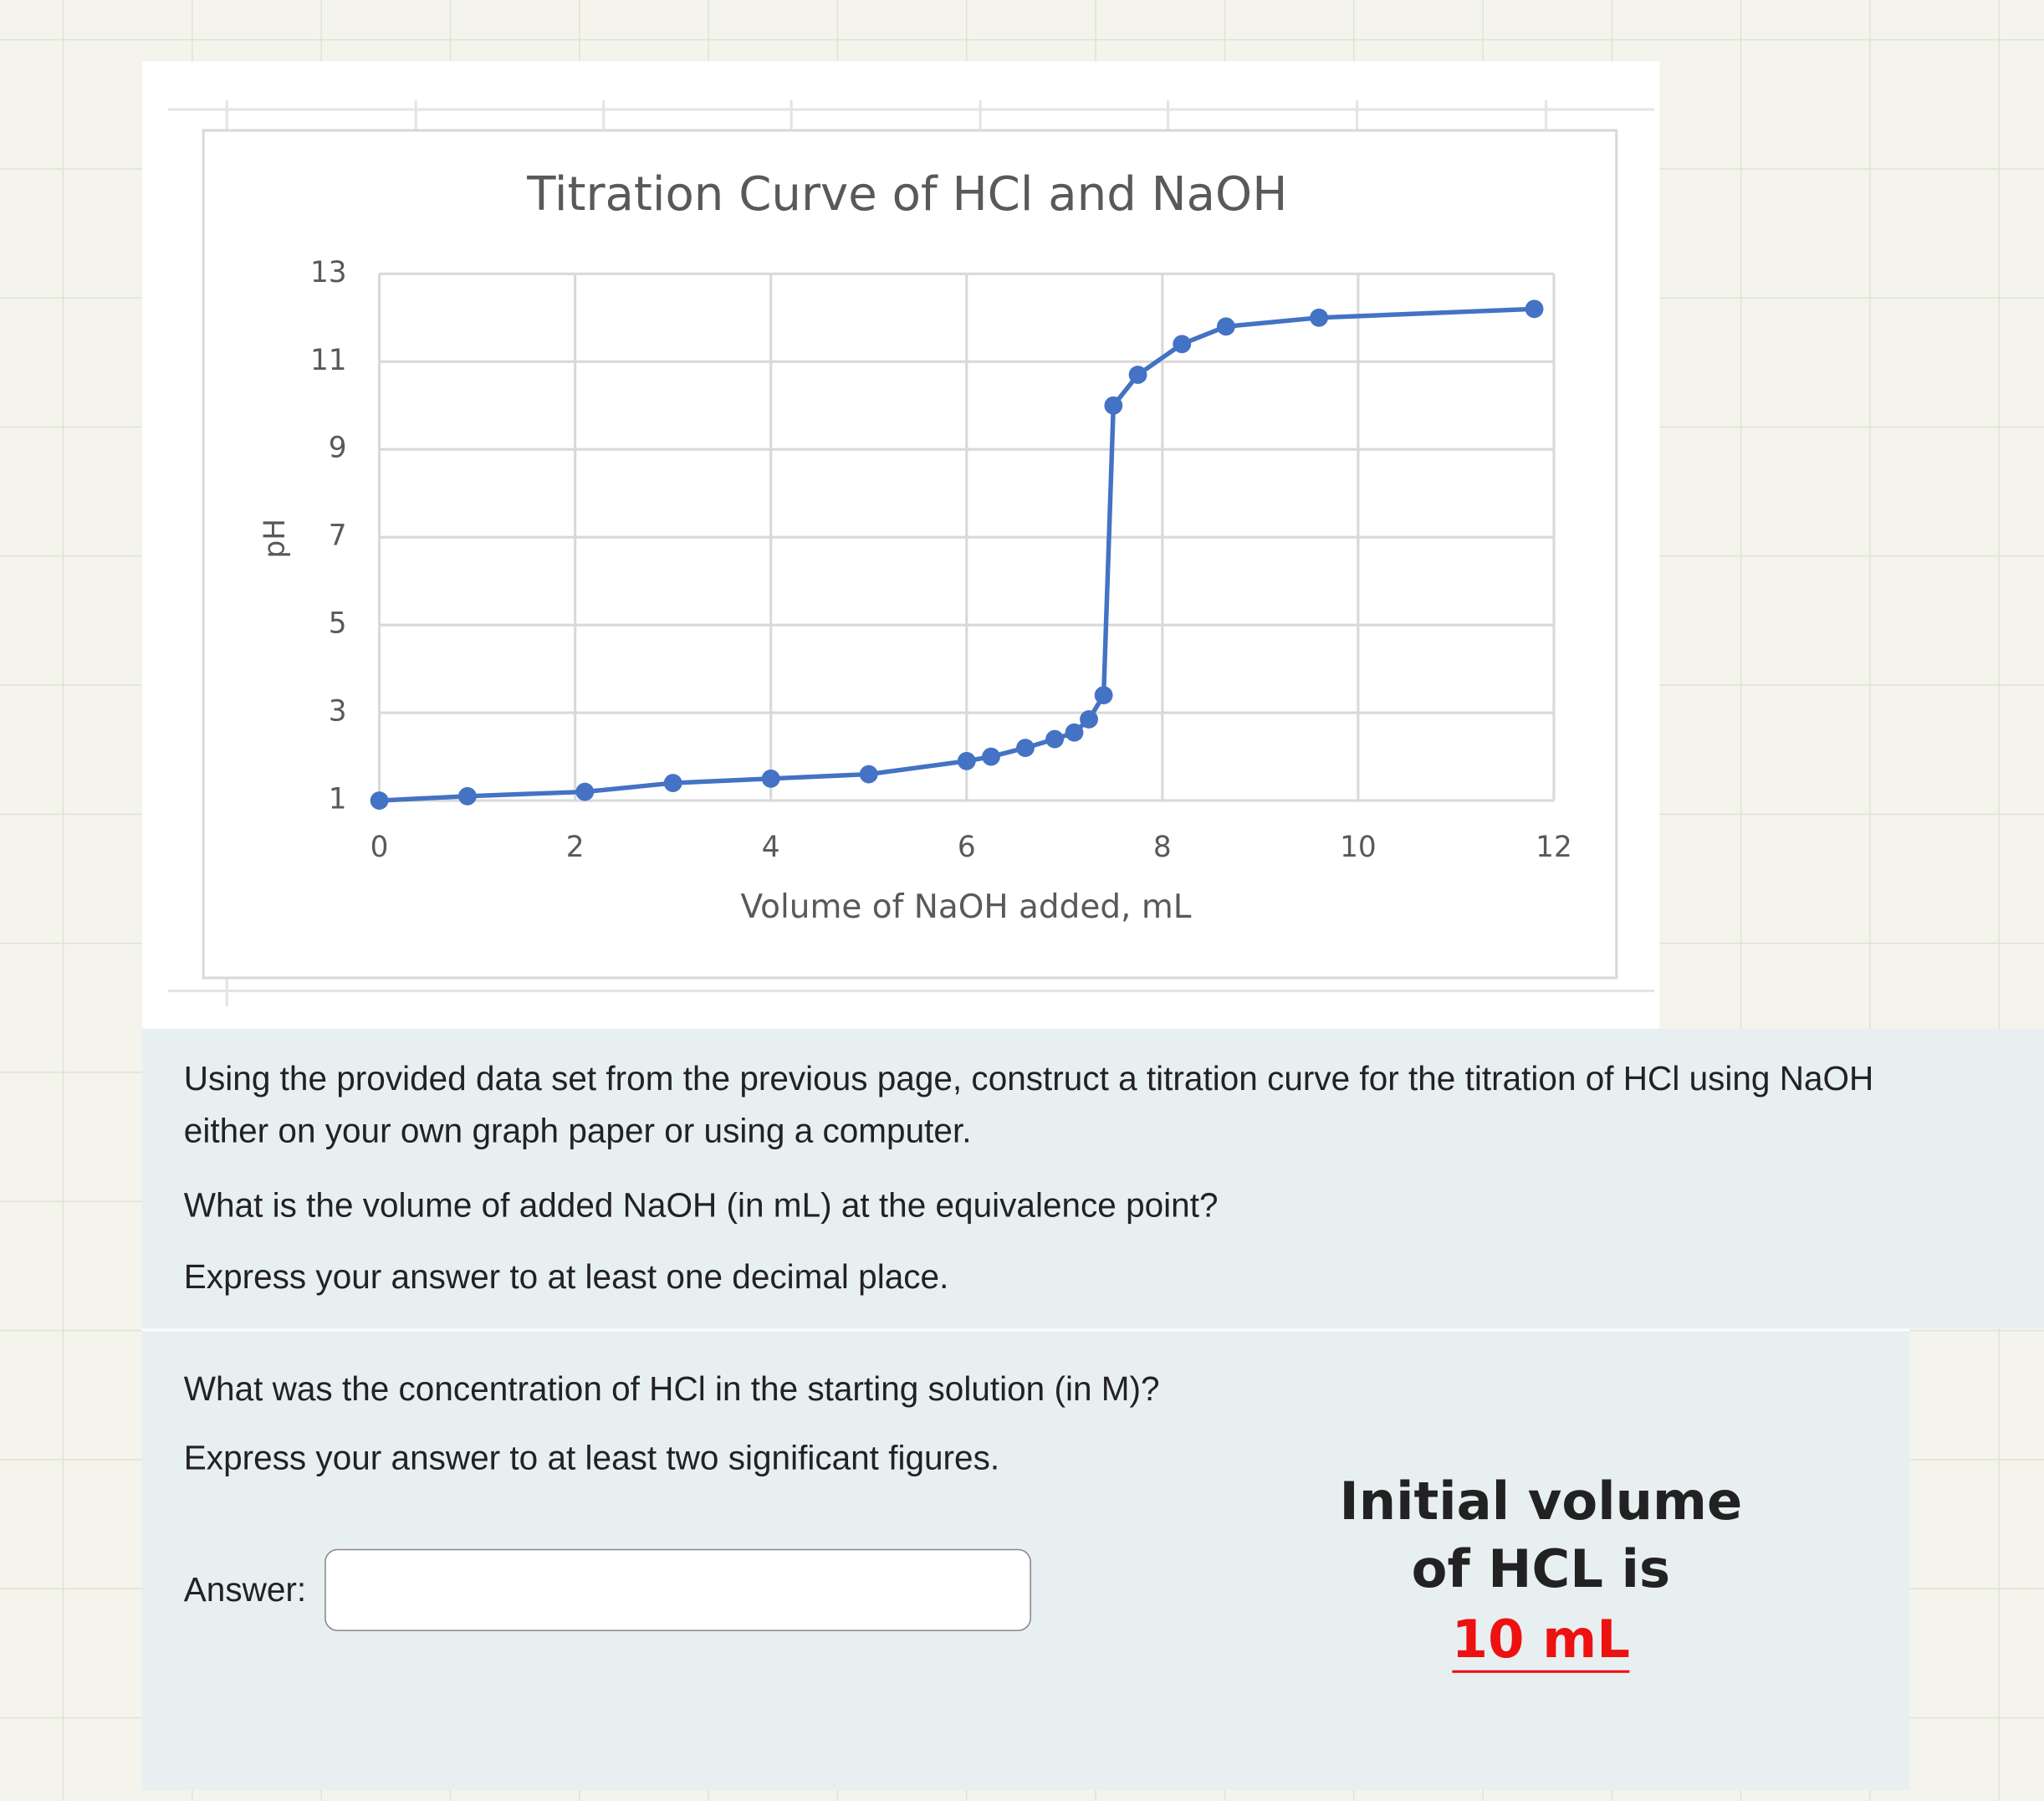  Describe the element at coordinates (677, 1589) in the screenshot. I see `answer-input` at that location.